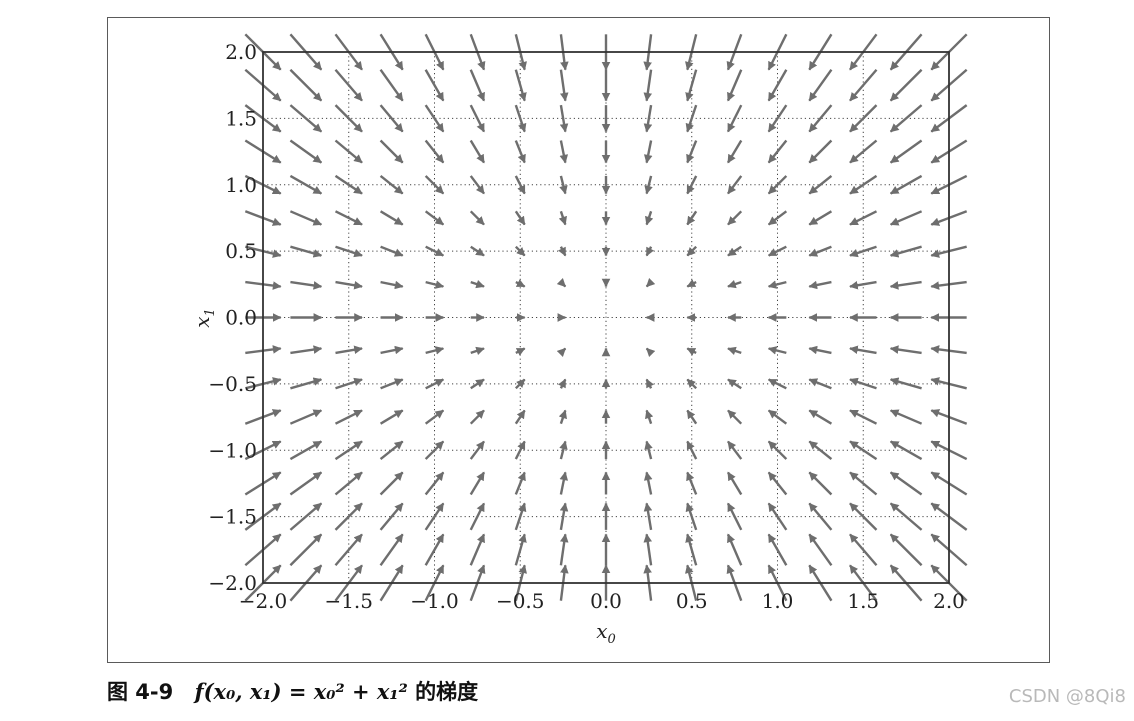  I want to click on y-tick-label: 1.5, so click(241, 118).